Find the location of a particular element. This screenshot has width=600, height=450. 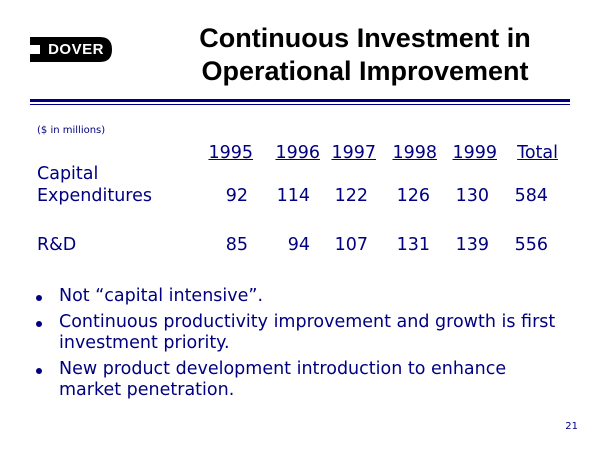

title-rule-thick is located at coordinates (300, 100).